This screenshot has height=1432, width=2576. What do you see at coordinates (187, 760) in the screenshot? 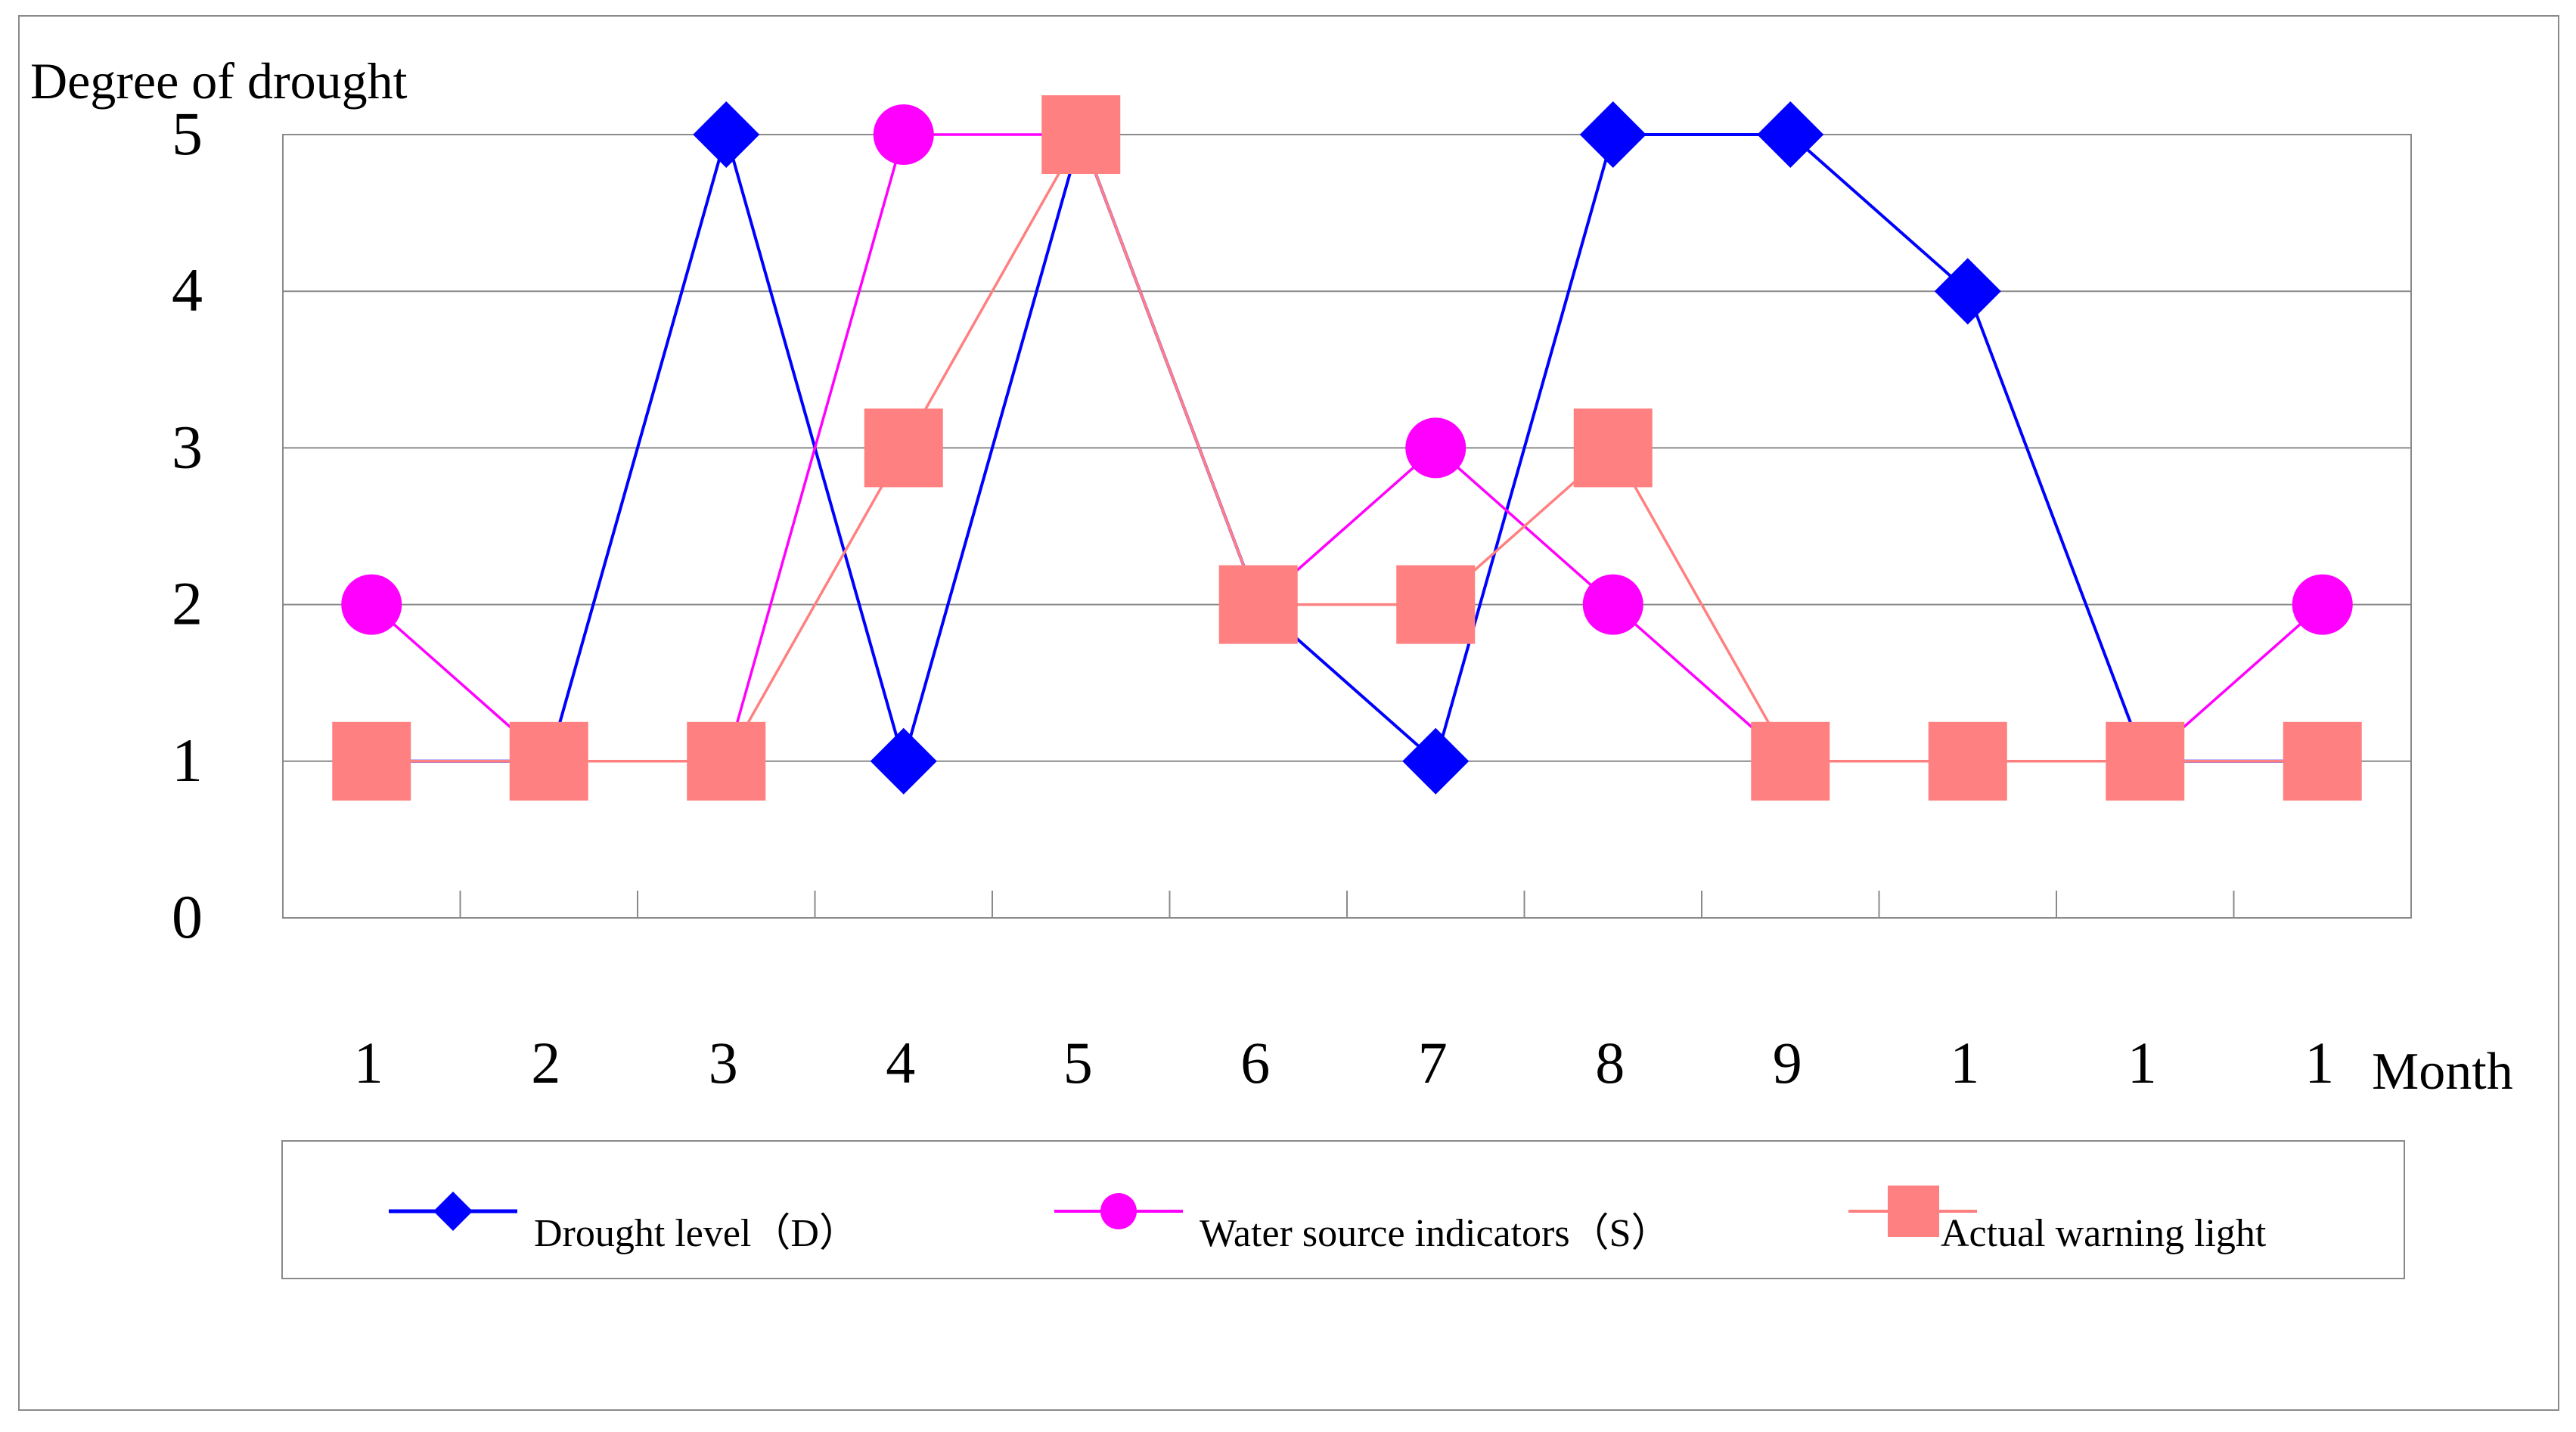
I see `y-tick-label: 1` at bounding box center [187, 760].